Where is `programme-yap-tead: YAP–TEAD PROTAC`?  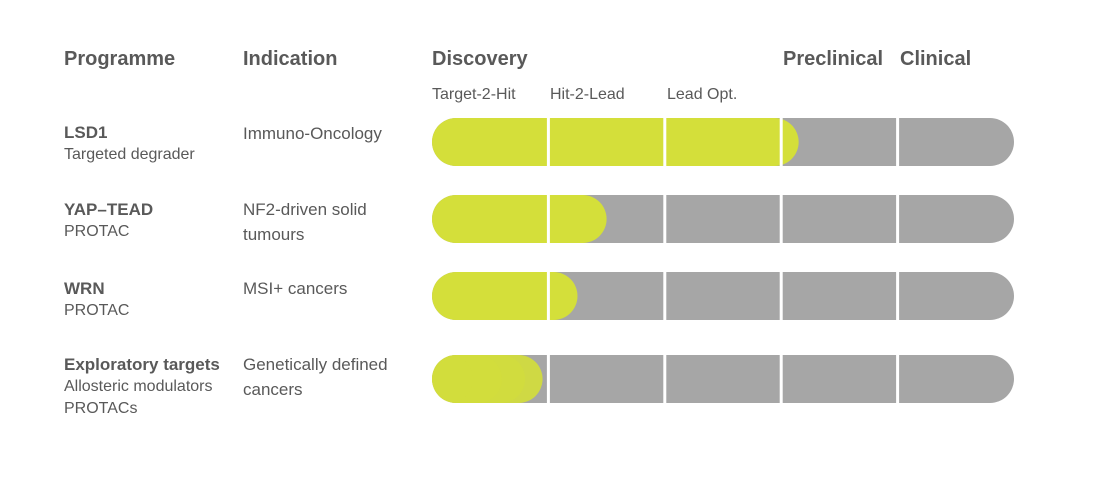 programme-yap-tead: YAP–TEAD PROTAC is located at coordinates (108, 221).